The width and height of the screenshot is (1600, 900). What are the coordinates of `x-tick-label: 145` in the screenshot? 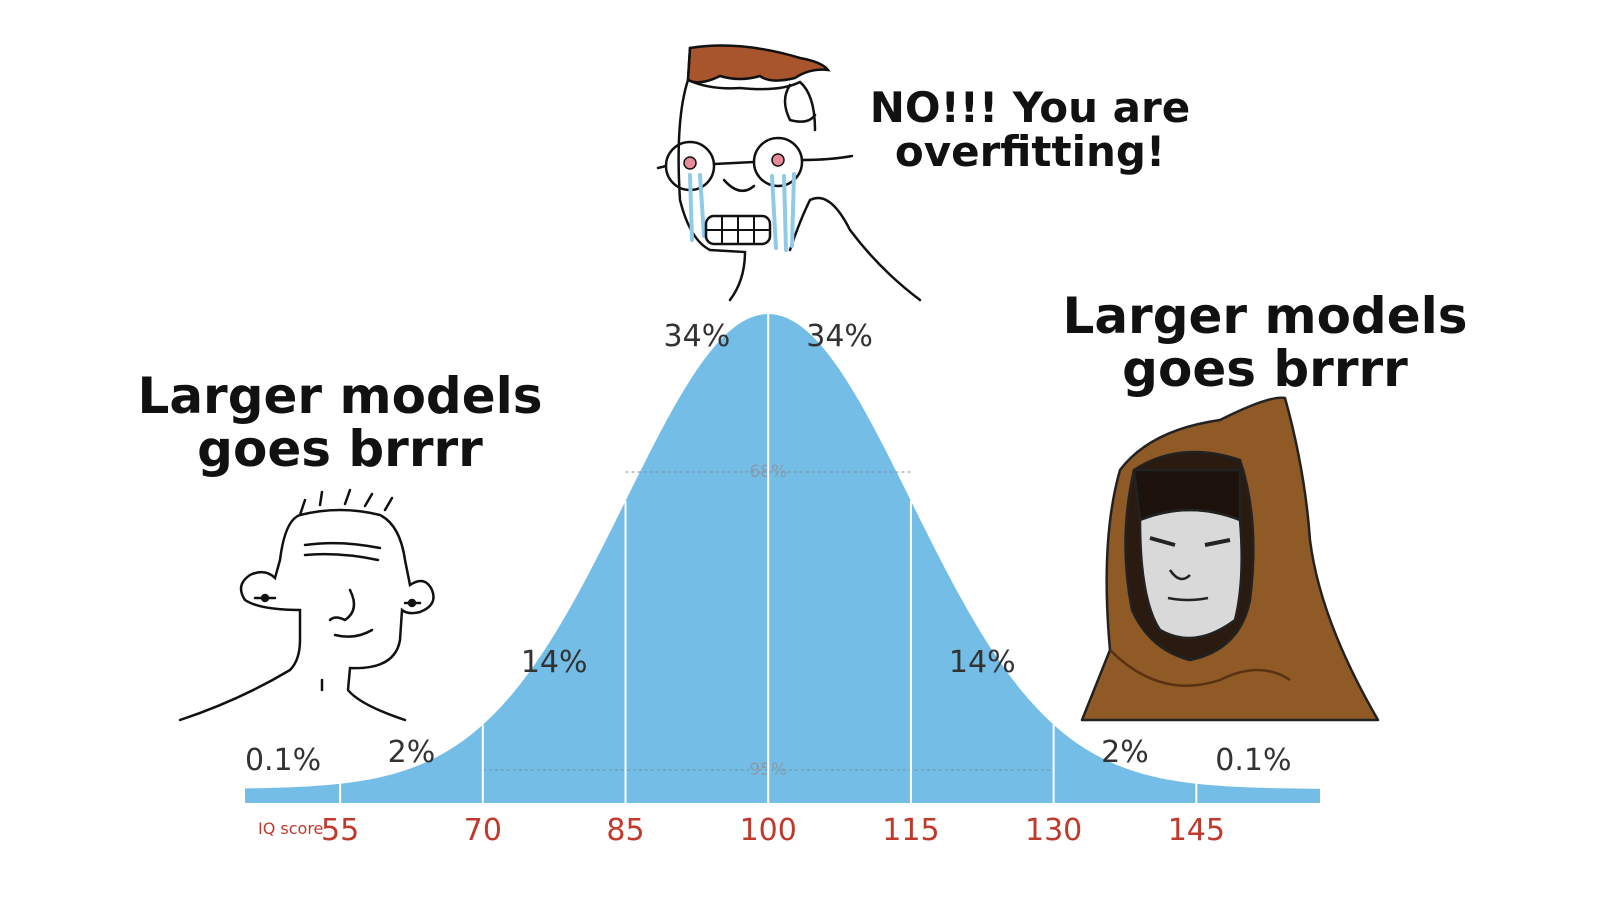 It's located at (1196, 830).